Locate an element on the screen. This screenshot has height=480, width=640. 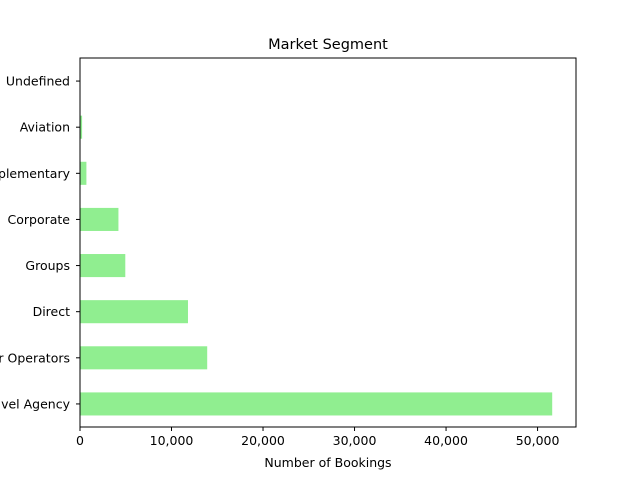
y-tick-label: Aviation is located at coordinates (45, 127).